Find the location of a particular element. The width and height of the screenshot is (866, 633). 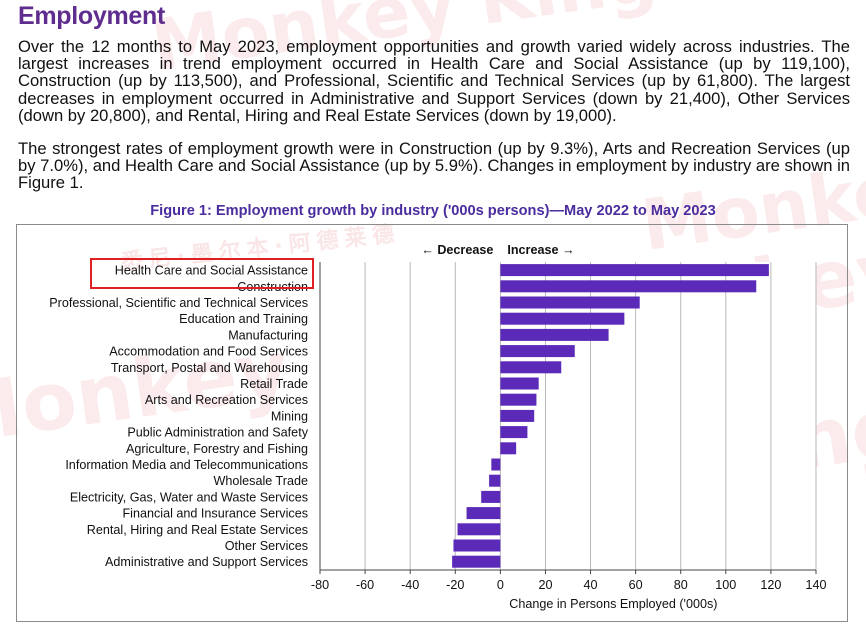

category-label: Other Services is located at coordinates (266, 546).